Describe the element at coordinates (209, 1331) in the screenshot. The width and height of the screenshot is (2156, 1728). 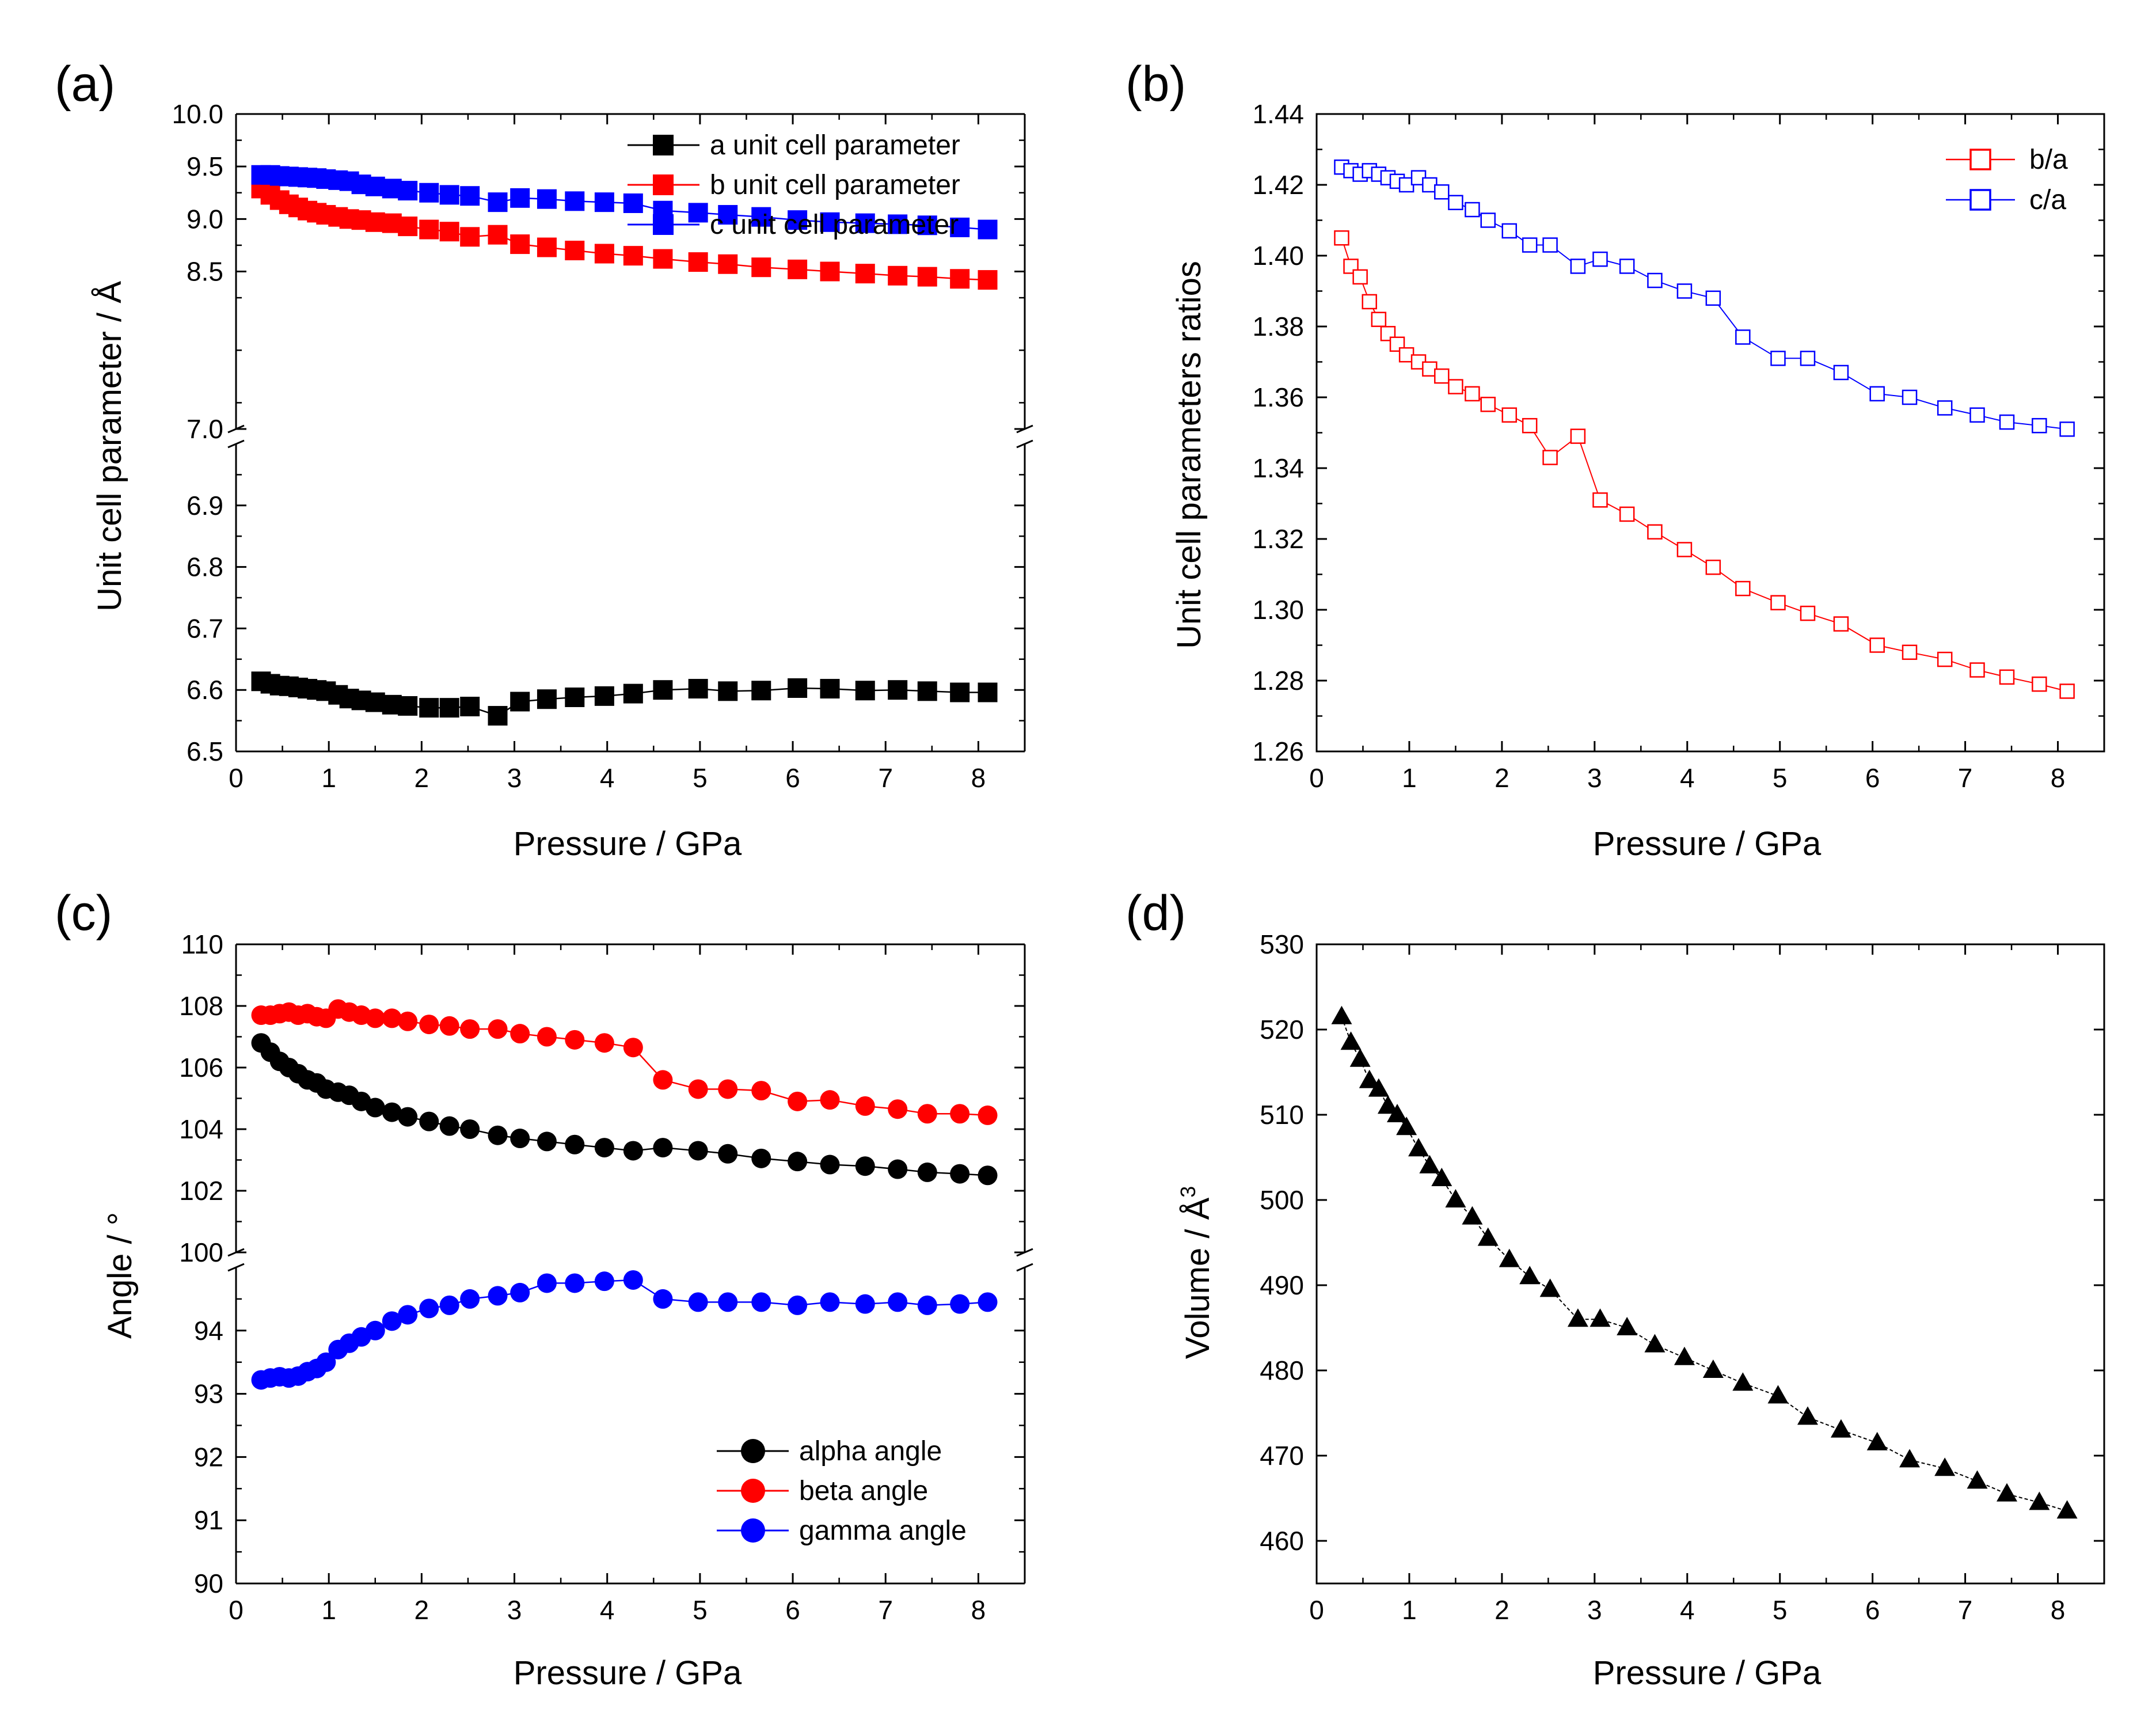
I see `y-tick-label: 94` at that location.